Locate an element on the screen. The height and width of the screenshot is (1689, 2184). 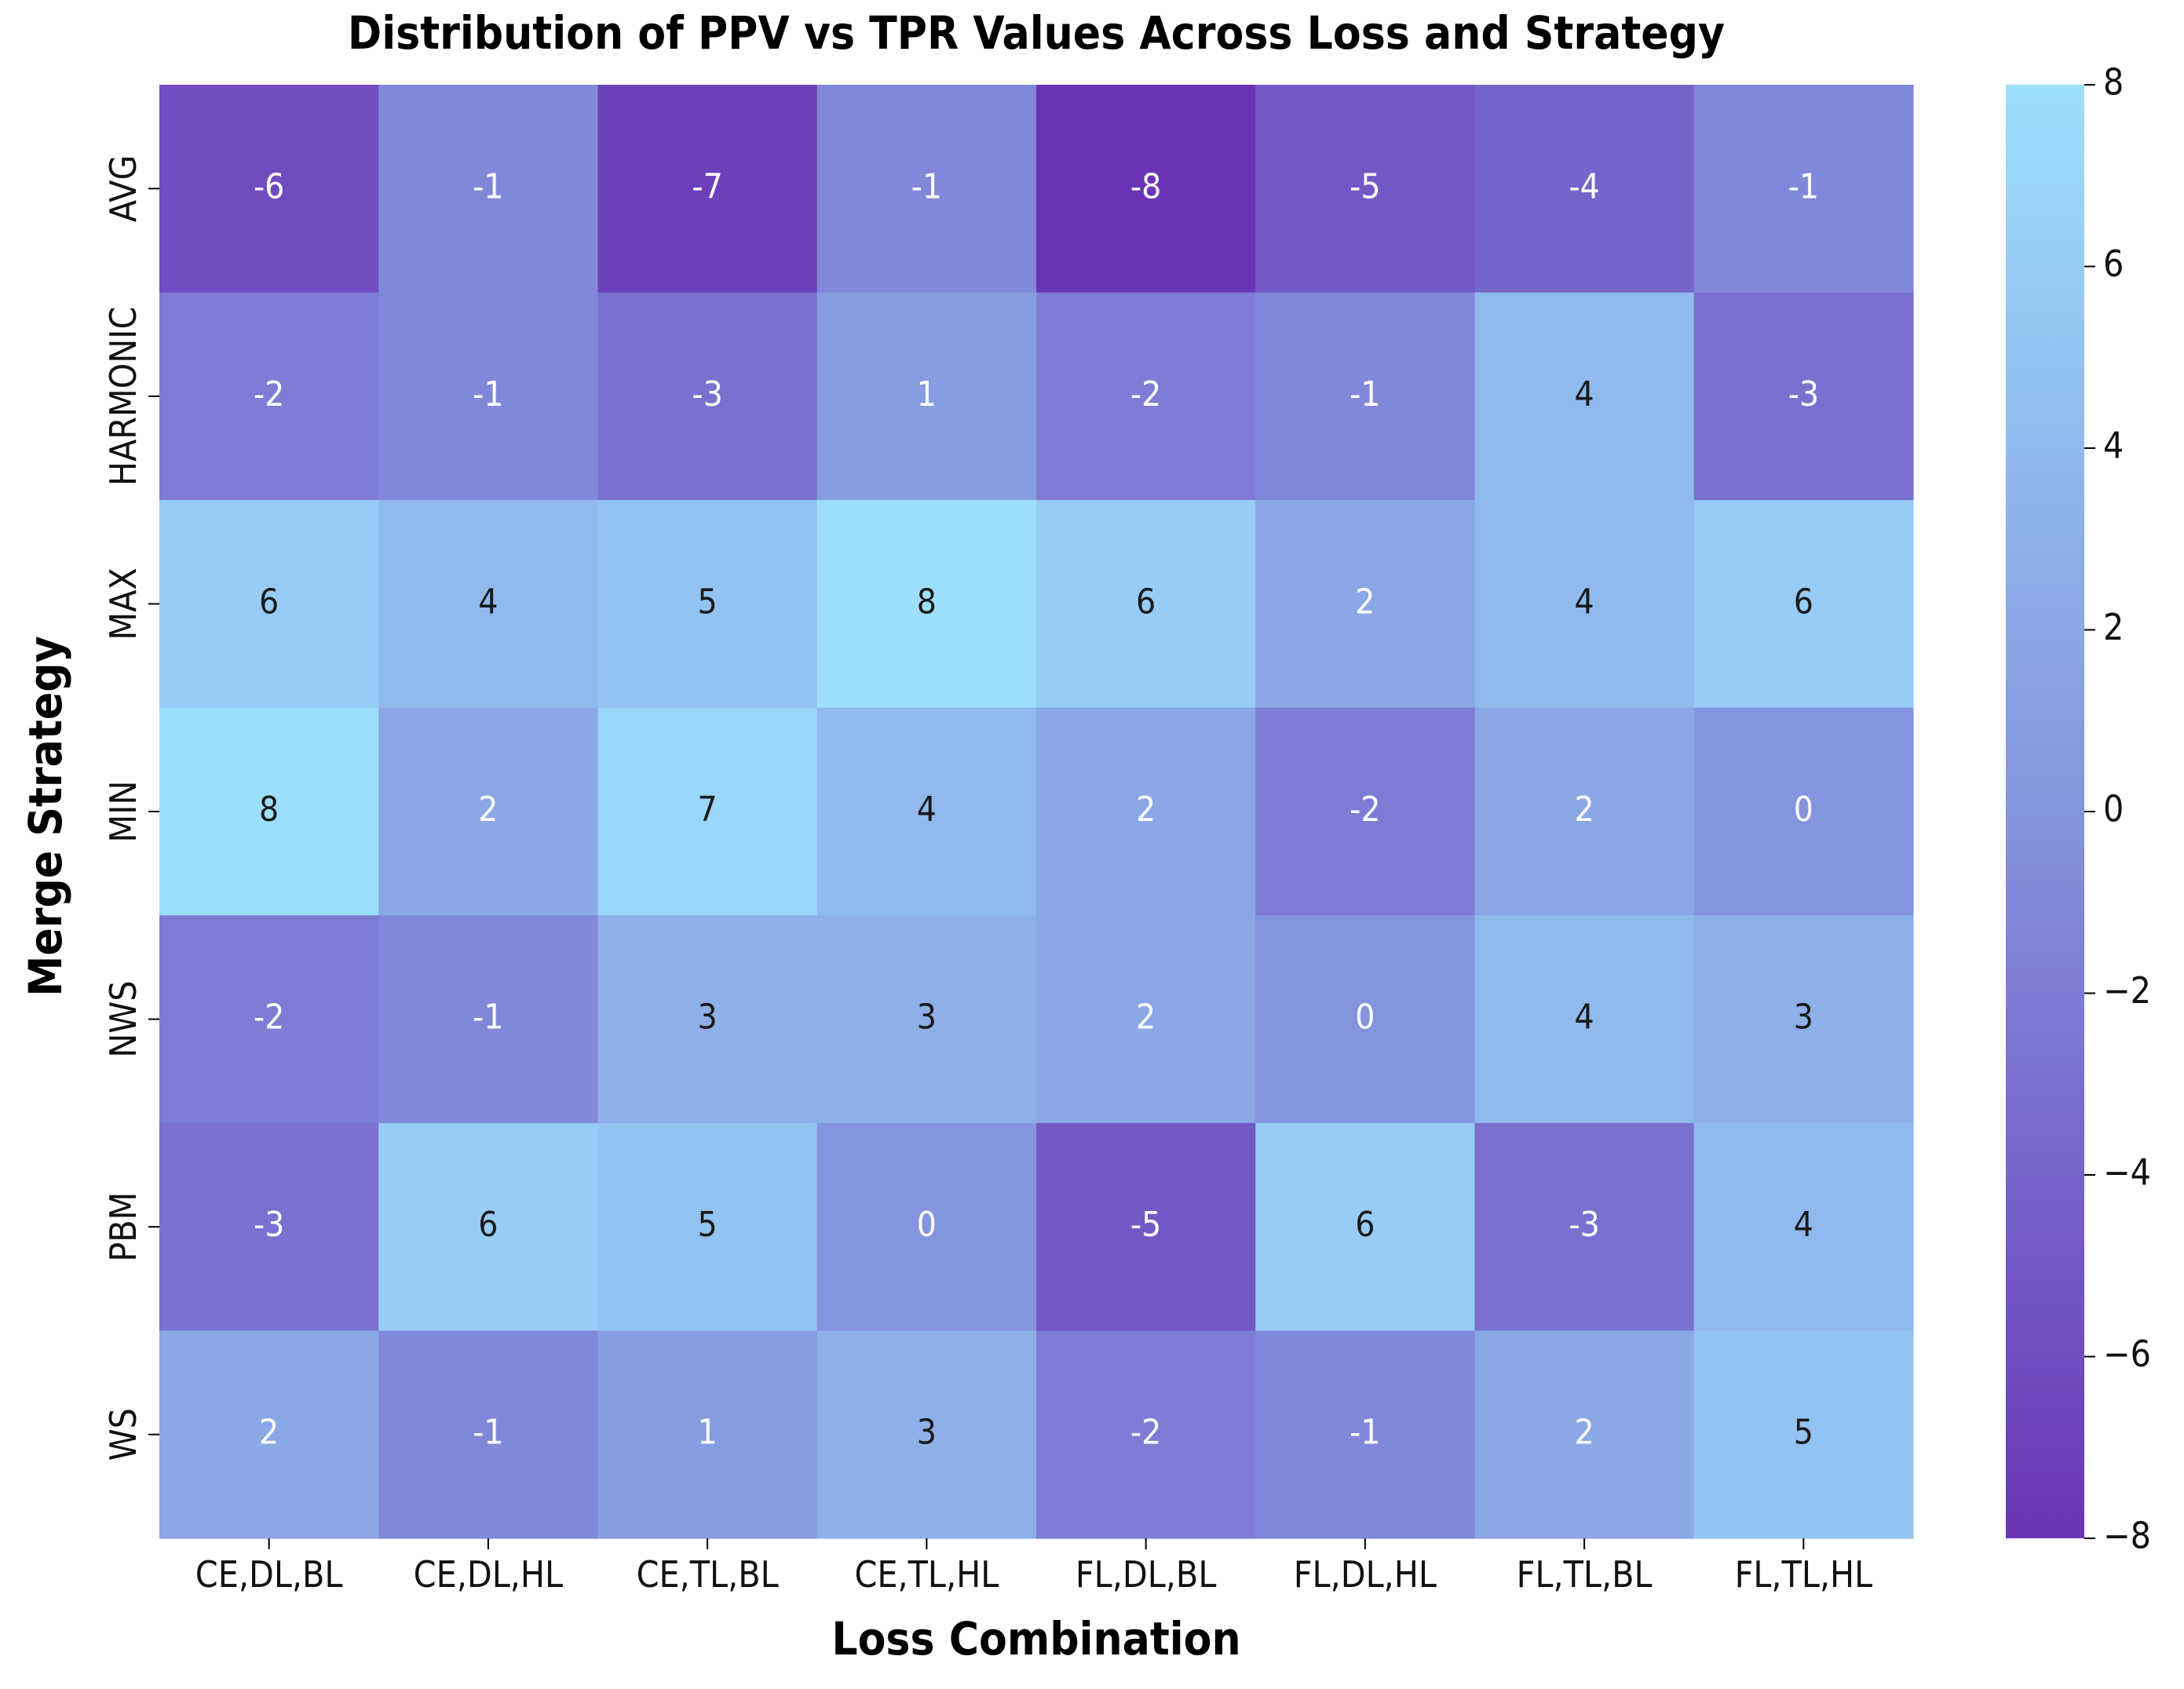
colorbar-tick-label: 6 is located at coordinates (2113, 264).